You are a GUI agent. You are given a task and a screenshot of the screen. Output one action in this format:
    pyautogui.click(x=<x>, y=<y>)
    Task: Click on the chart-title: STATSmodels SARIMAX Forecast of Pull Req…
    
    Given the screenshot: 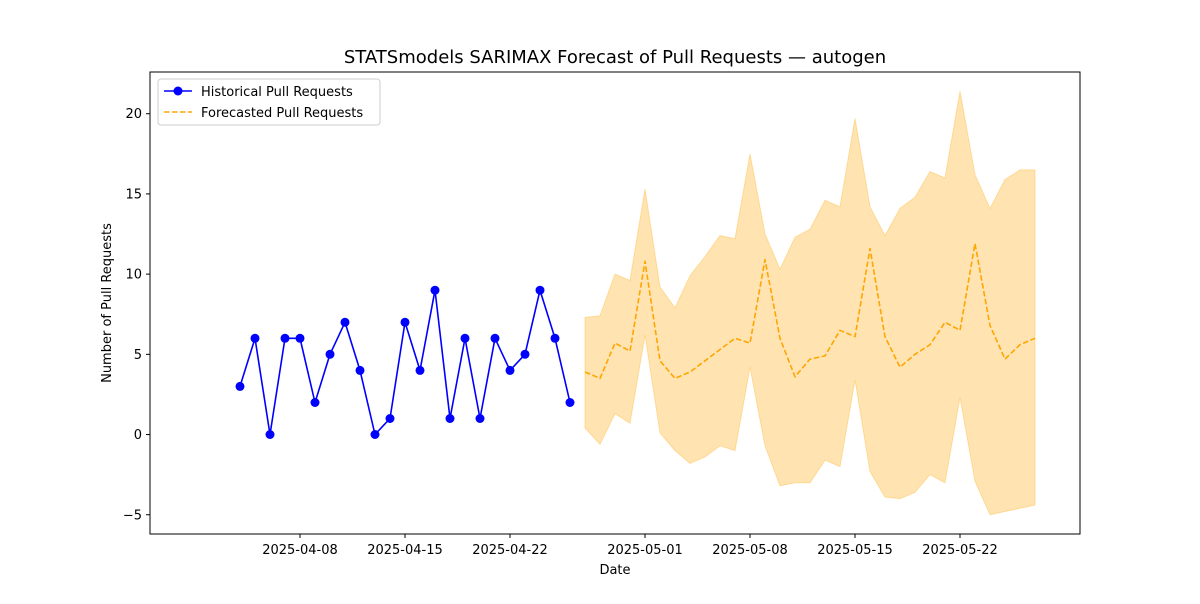 What is the action you would take?
    pyautogui.click(x=615, y=57)
    